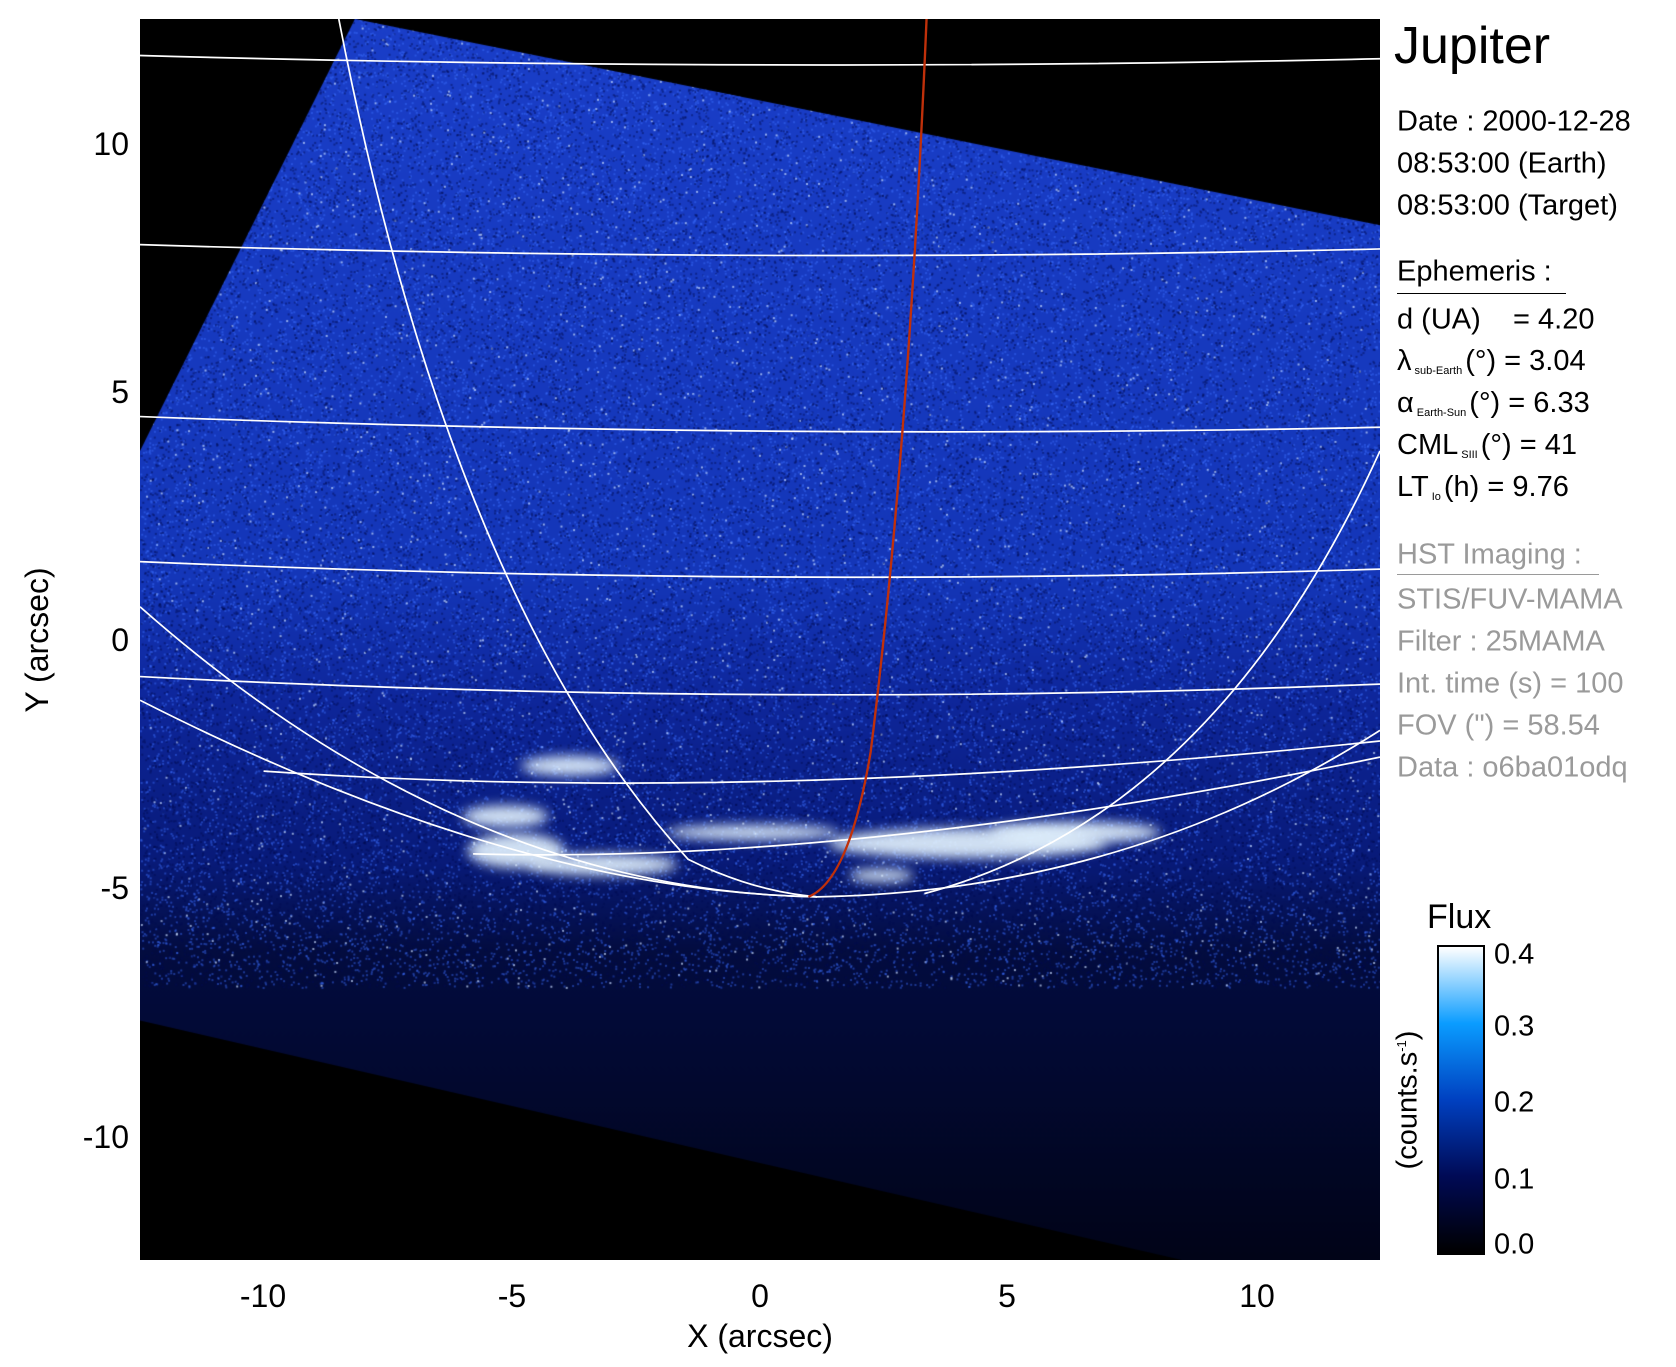 The width and height of the screenshot is (1676, 1367). I want to click on hst-underline, so click(1498, 574).